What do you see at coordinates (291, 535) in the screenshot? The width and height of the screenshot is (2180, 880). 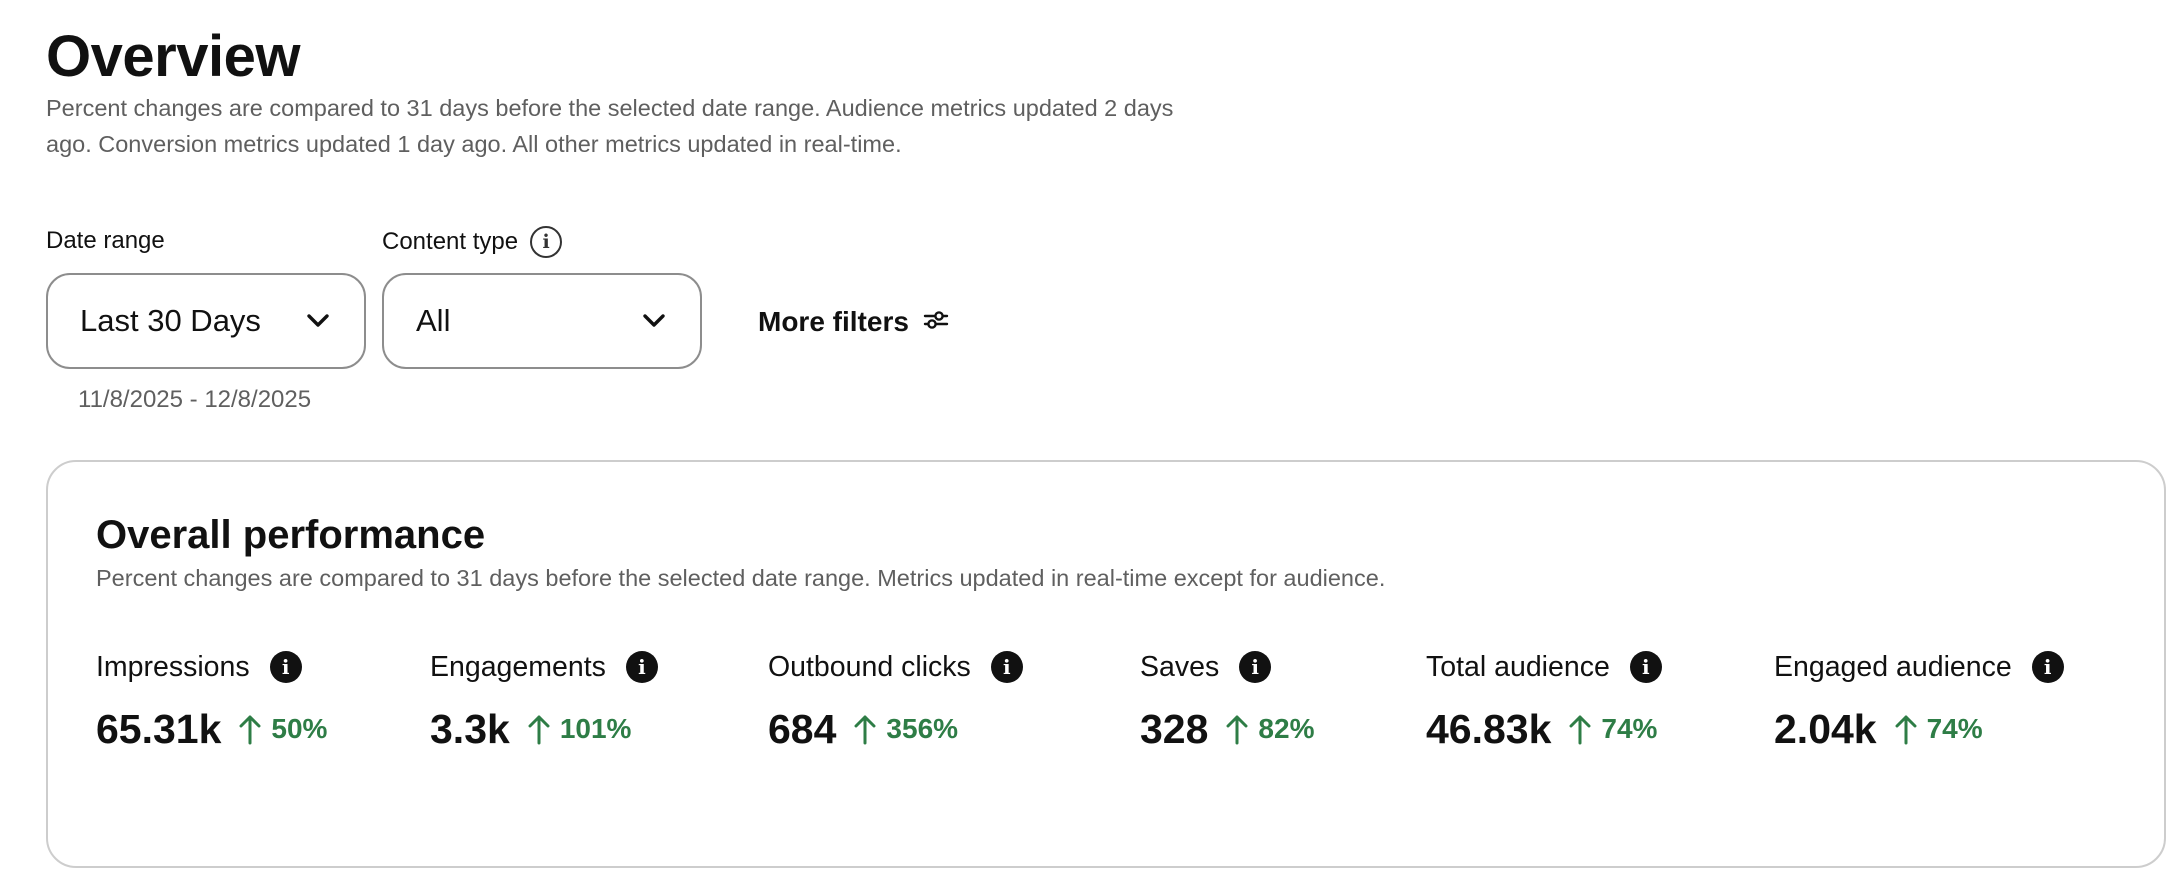 I see `card-title: Overall performance` at bounding box center [291, 535].